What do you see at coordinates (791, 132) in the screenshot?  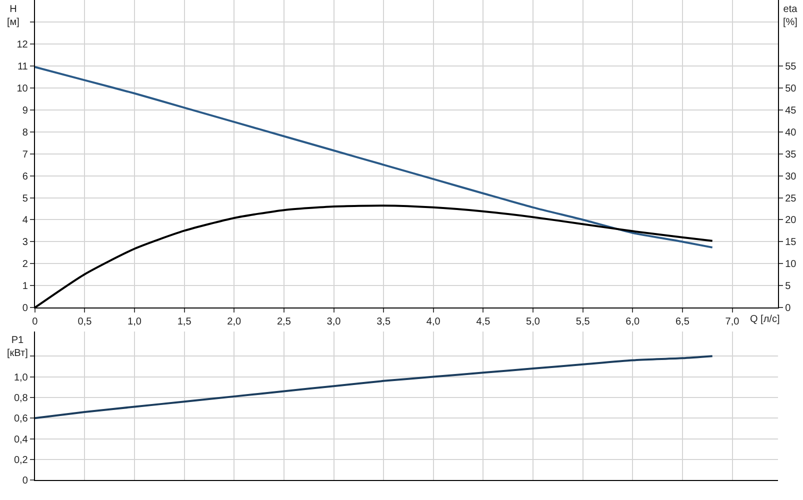 I see `y2-tick-label: 40` at bounding box center [791, 132].